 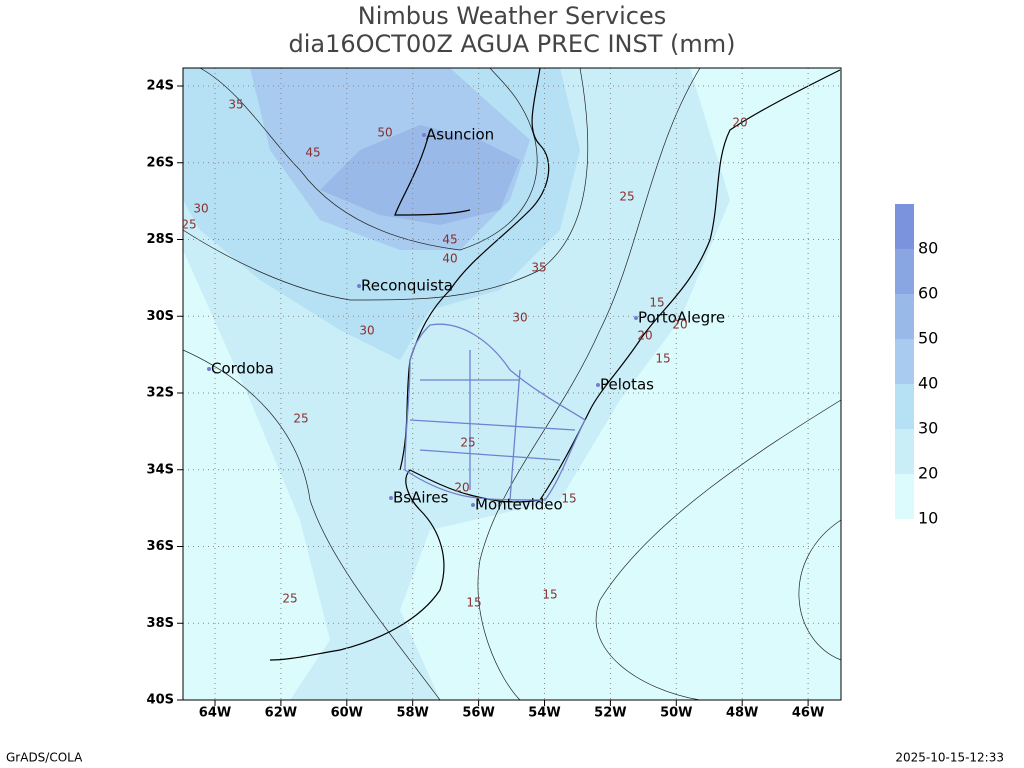 I want to click on contour-label: 40, so click(x=449, y=259).